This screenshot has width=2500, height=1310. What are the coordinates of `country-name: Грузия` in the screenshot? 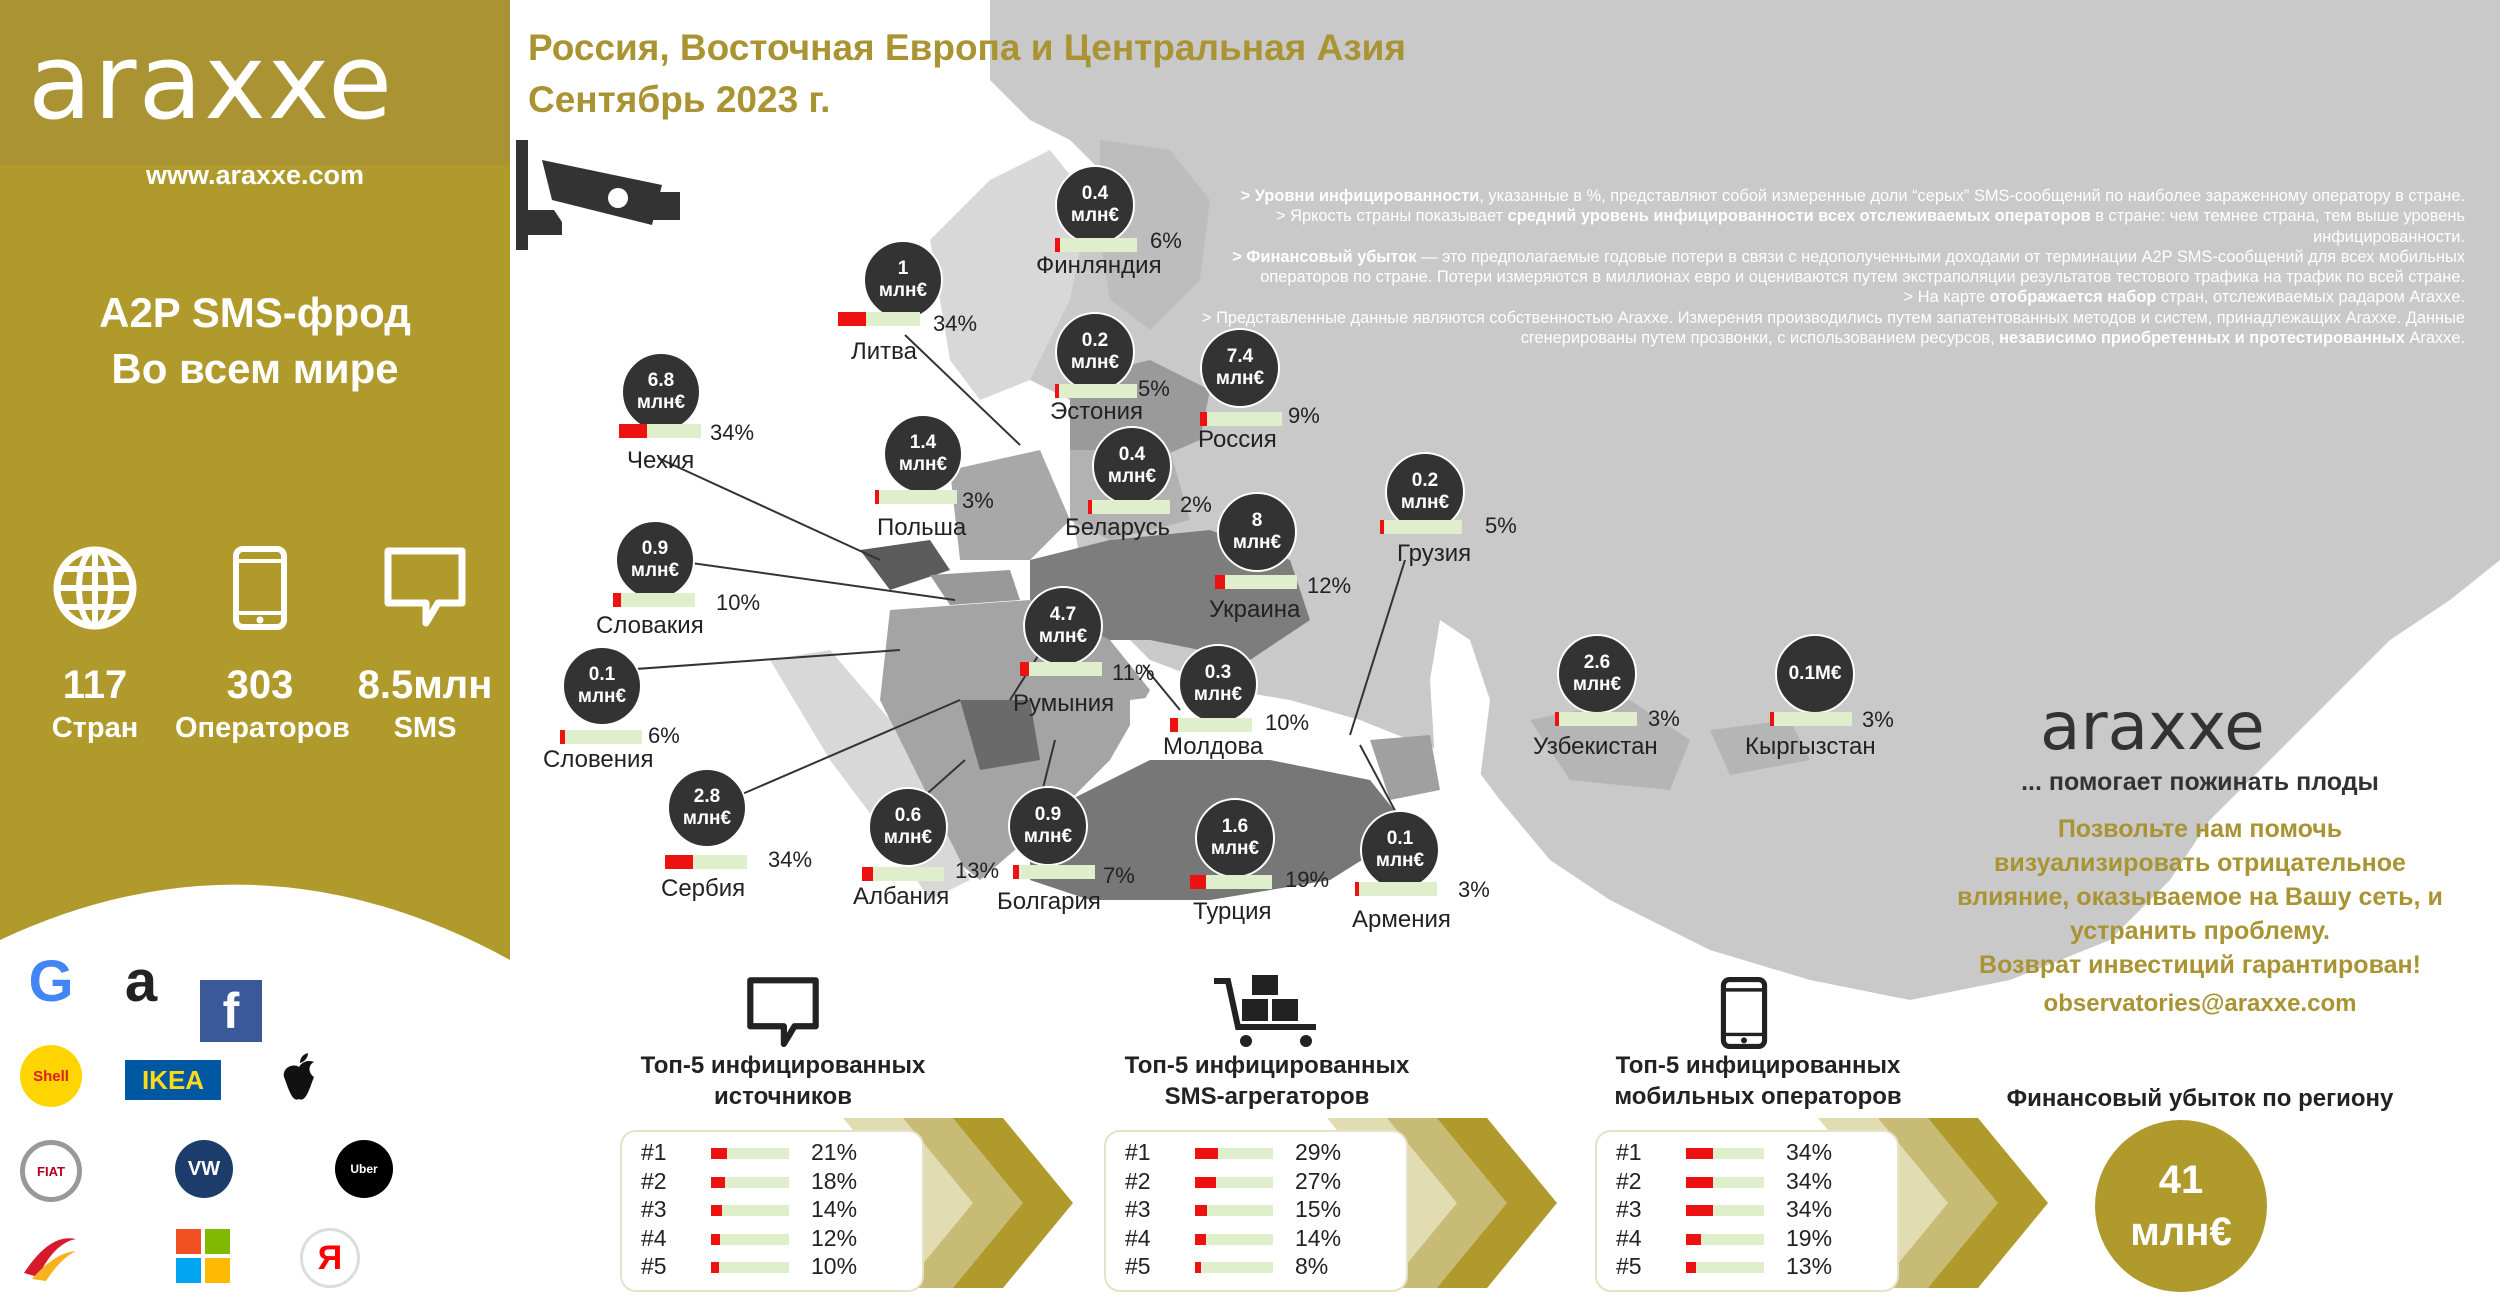 It's located at (1434, 553).